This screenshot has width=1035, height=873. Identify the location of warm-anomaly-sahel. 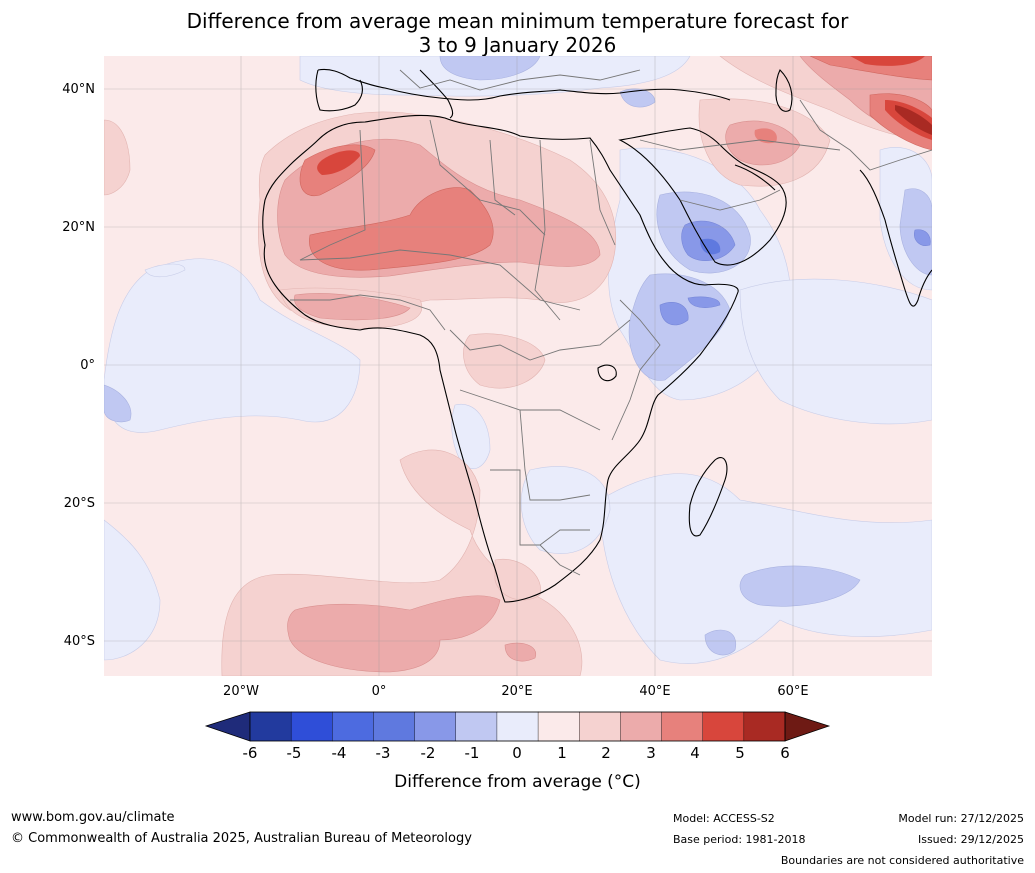
(401, 229).